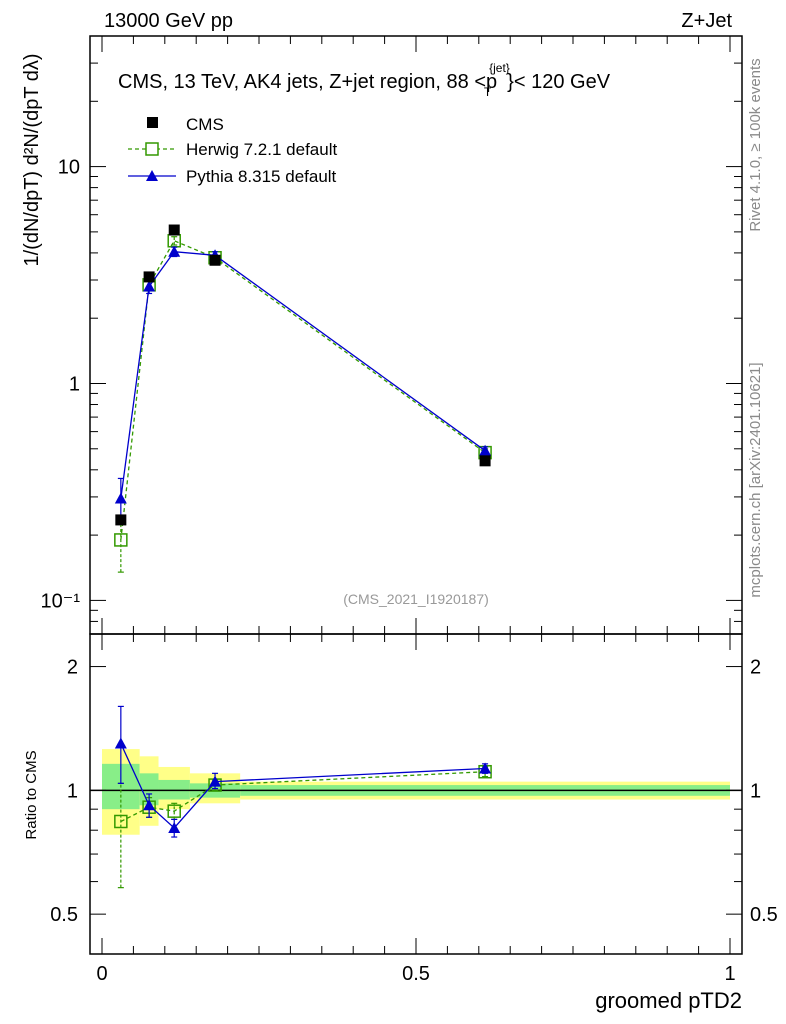  What do you see at coordinates (149, 789) in the screenshot?
I see `ratio-band-inner` at bounding box center [149, 789].